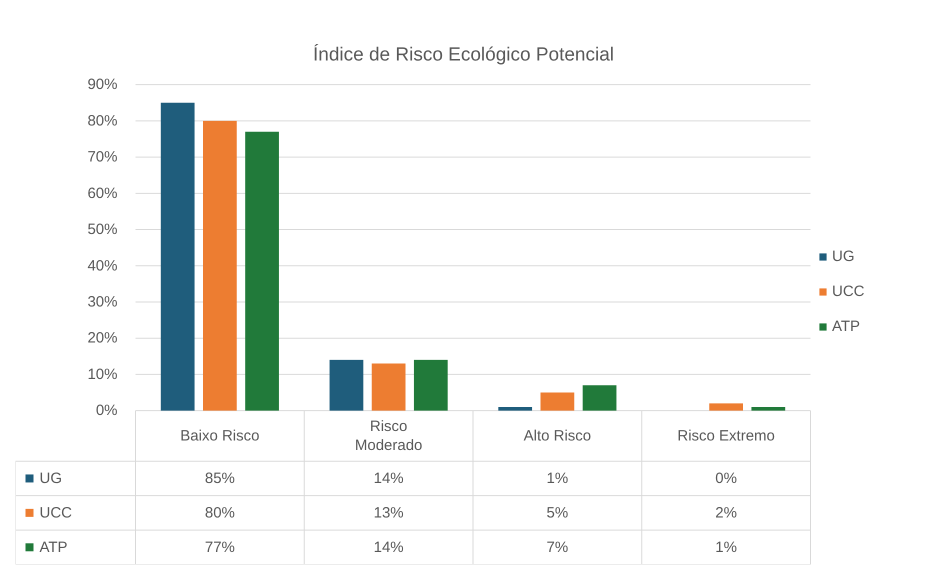  I want to click on x-tick-label: Baixo Risco, so click(220, 435).